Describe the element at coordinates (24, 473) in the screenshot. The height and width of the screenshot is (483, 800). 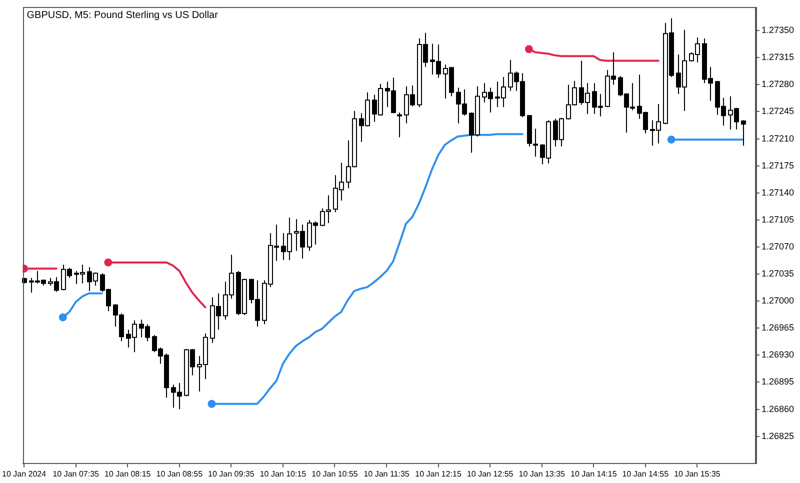
I see `x-tick-label: 10 Jan 2024` at that location.